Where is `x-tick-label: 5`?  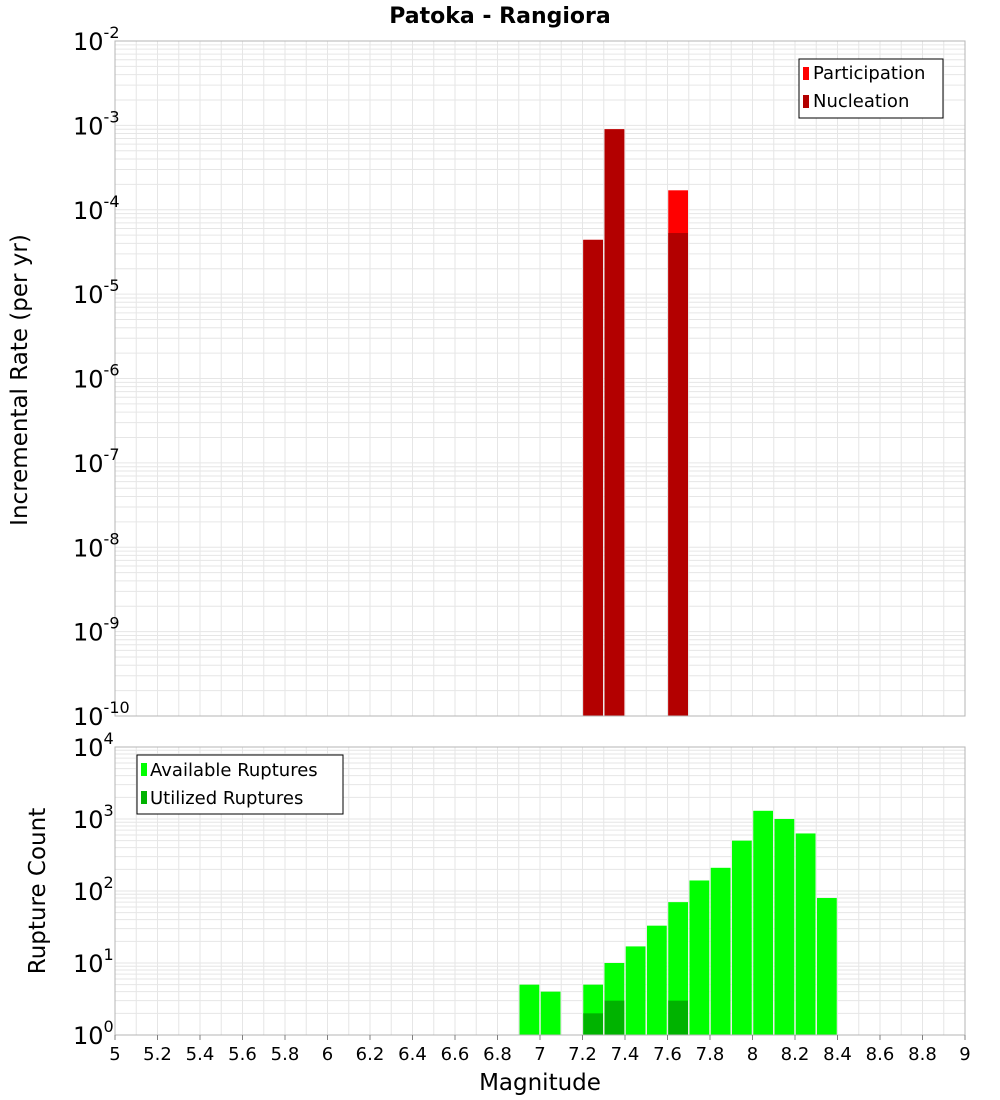 x-tick-label: 5 is located at coordinates (114, 1054).